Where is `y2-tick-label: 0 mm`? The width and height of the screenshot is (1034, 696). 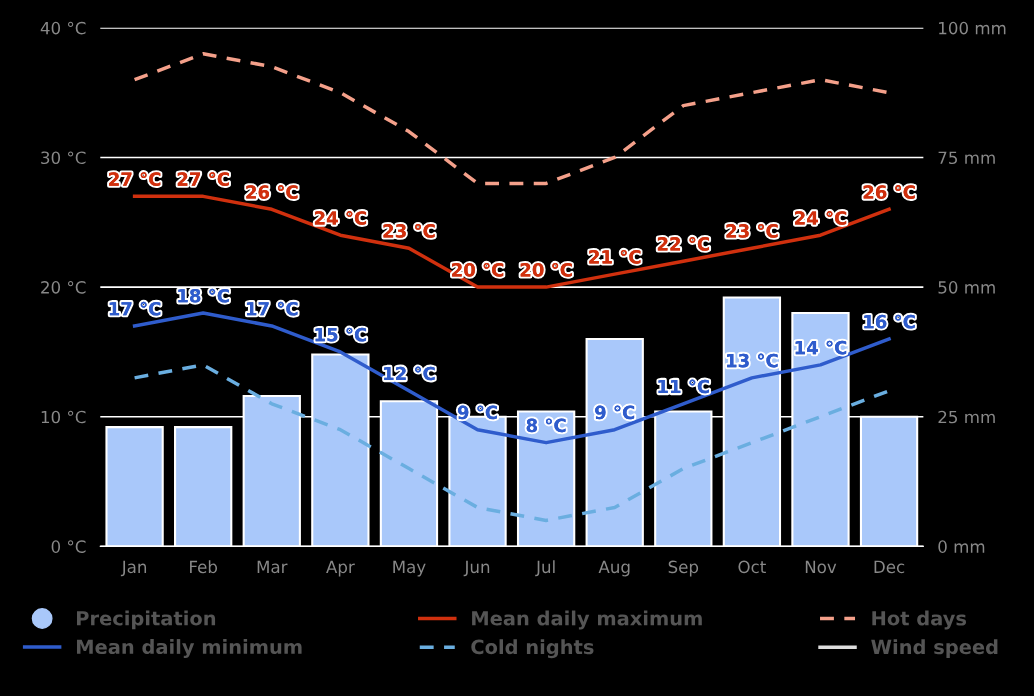
y2-tick-label: 0 mm is located at coordinates (961, 546).